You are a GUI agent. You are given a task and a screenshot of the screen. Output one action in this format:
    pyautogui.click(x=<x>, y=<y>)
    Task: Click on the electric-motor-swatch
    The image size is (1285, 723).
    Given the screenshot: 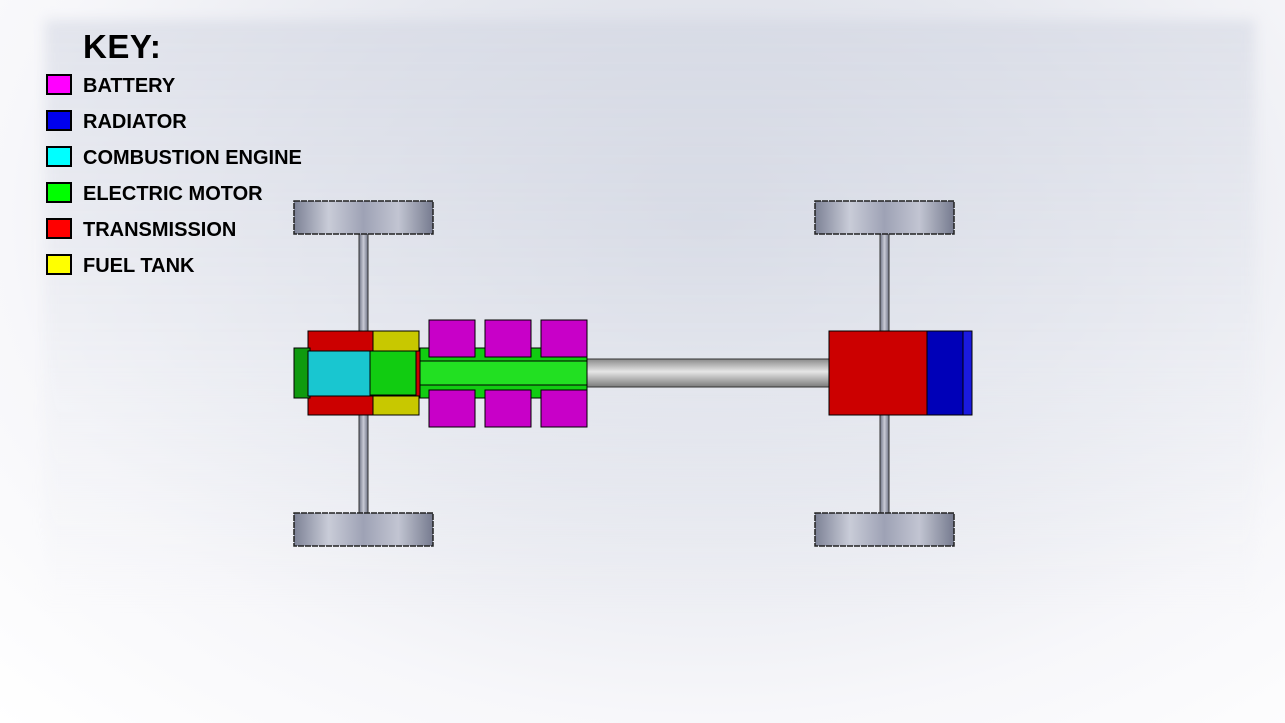 What is the action you would take?
    pyautogui.click(x=59, y=192)
    